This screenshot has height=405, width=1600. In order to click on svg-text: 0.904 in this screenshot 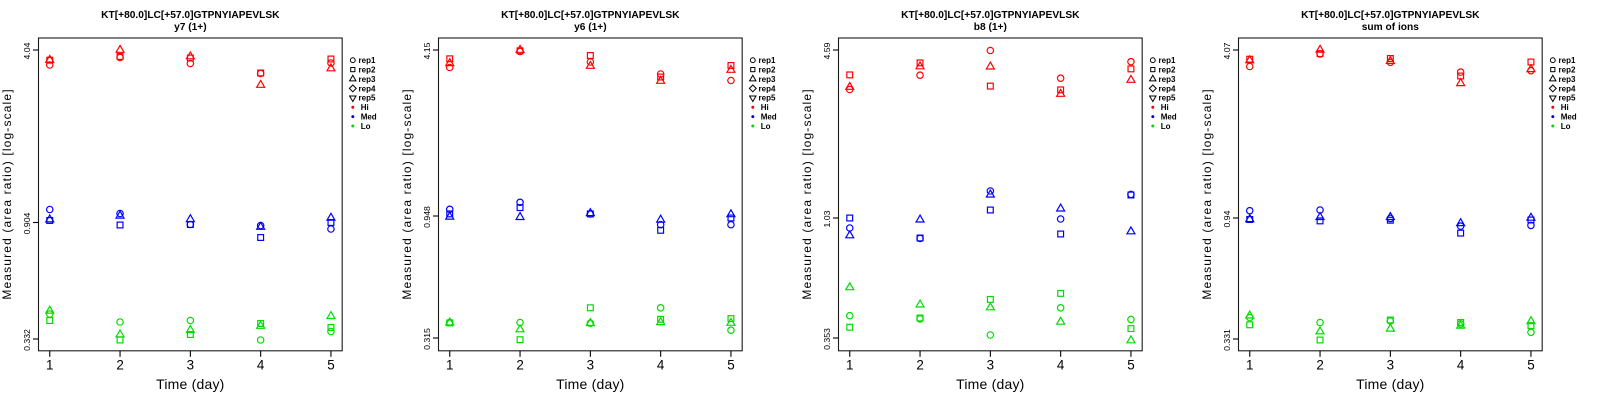, I will do `click(27, 223)`.